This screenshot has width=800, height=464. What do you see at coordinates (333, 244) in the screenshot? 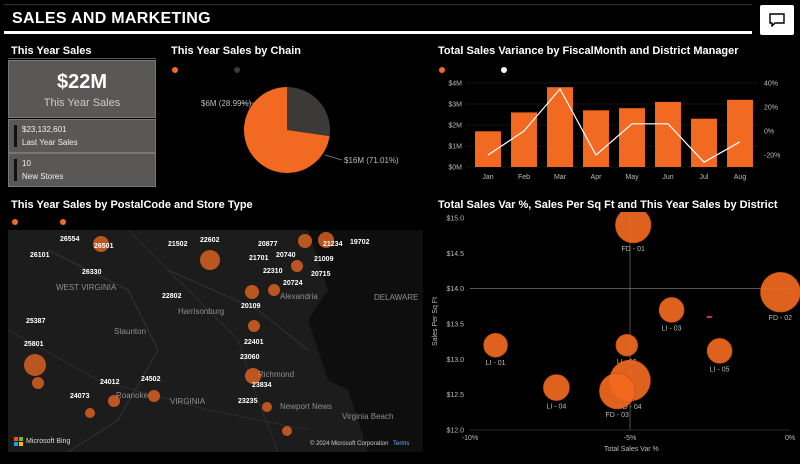
I see `zip-label: 21234` at bounding box center [333, 244].